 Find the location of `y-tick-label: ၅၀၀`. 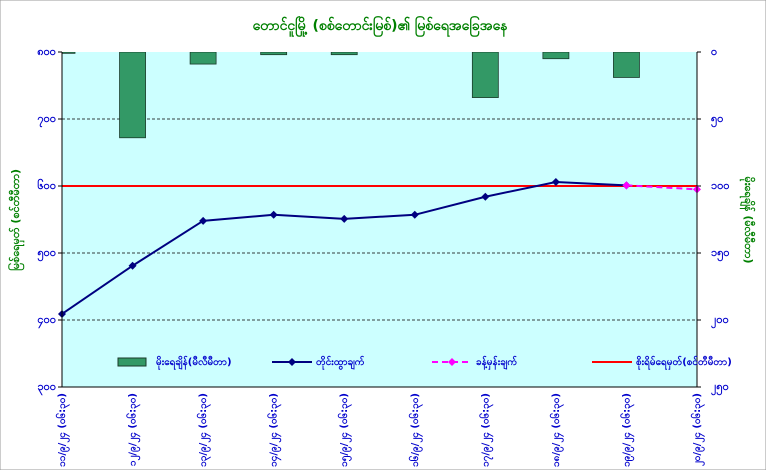

y-tick-label: ၅၀၀ is located at coordinates (46, 254).